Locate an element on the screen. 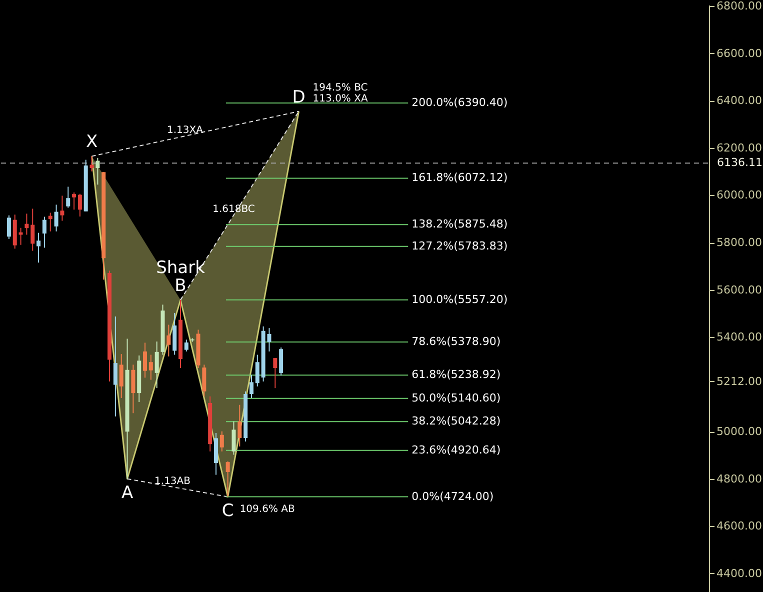 This screenshot has height=592, width=767. y-tick-label: 6400.00 is located at coordinates (739, 101).